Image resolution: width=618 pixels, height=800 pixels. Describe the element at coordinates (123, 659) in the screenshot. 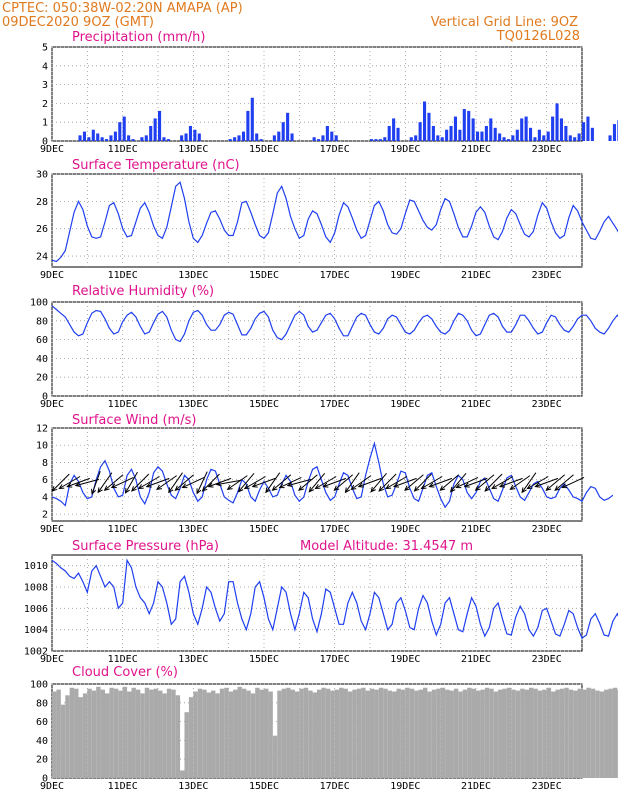

I see `pressure-x-tick-label: 11DEC` at that location.